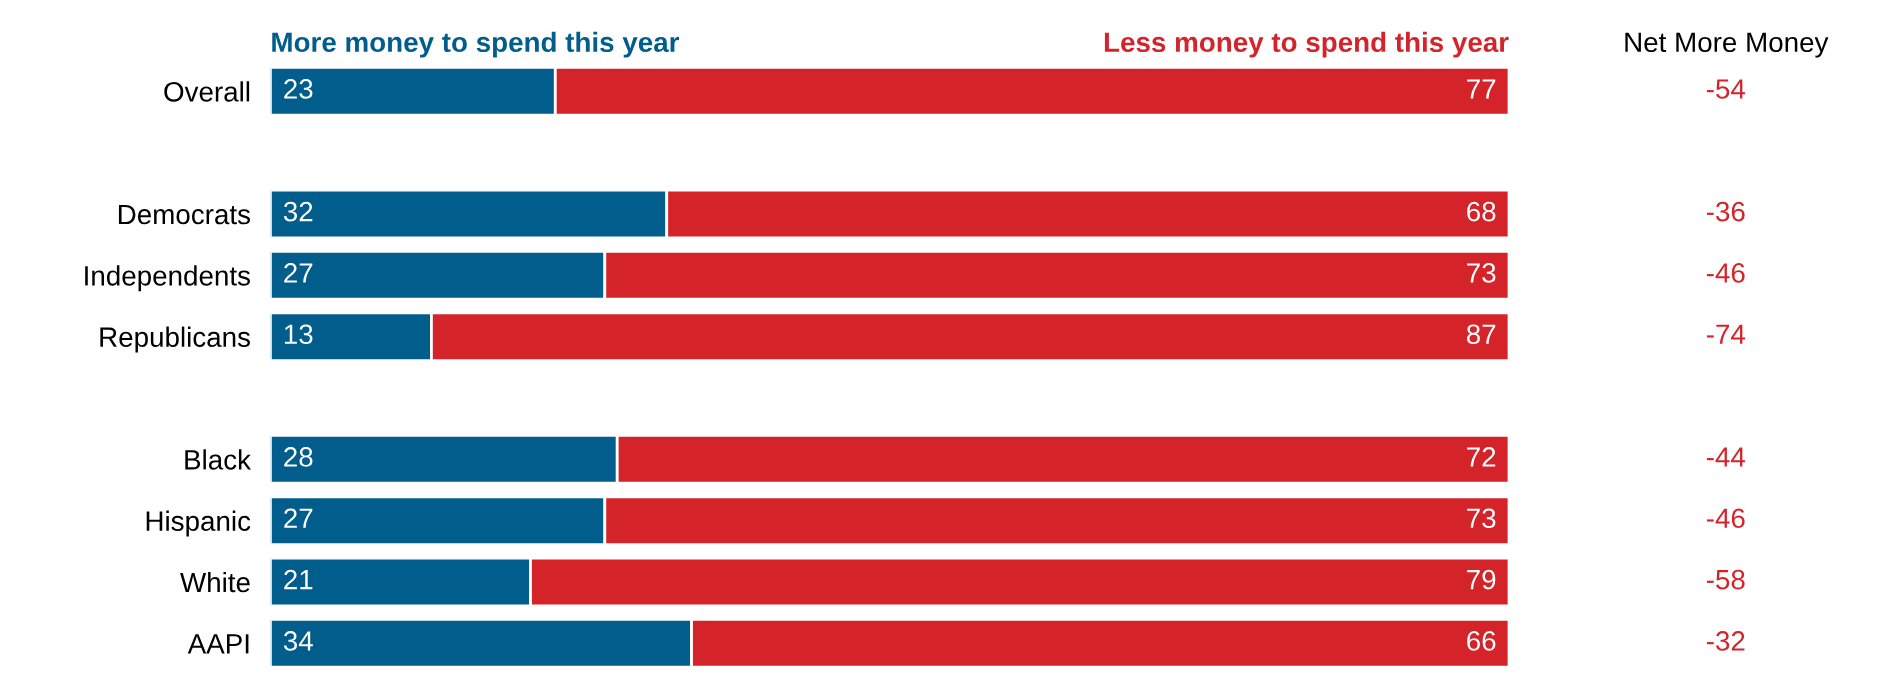 Image resolution: width=1891 pixels, height=674 pixels. I want to click on y-tick-label: Hispanic, so click(198, 523).